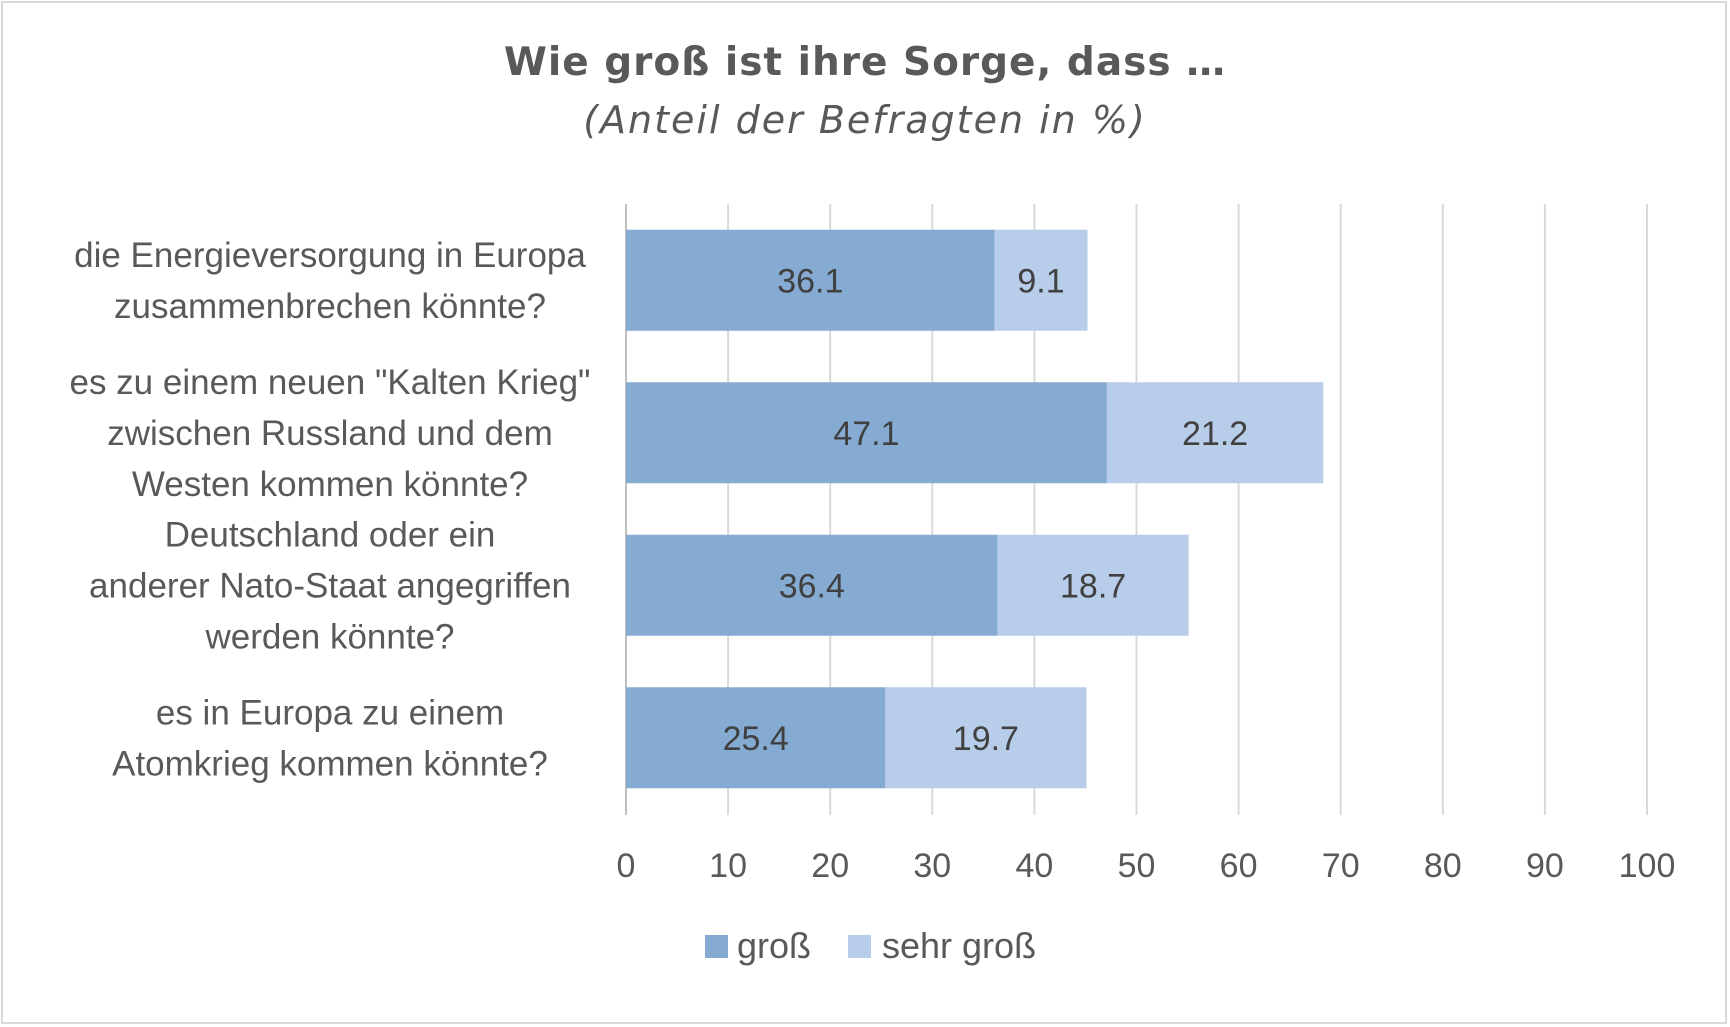 The width and height of the screenshot is (1730, 1027). I want to click on data-label: 19.7, so click(986, 739).